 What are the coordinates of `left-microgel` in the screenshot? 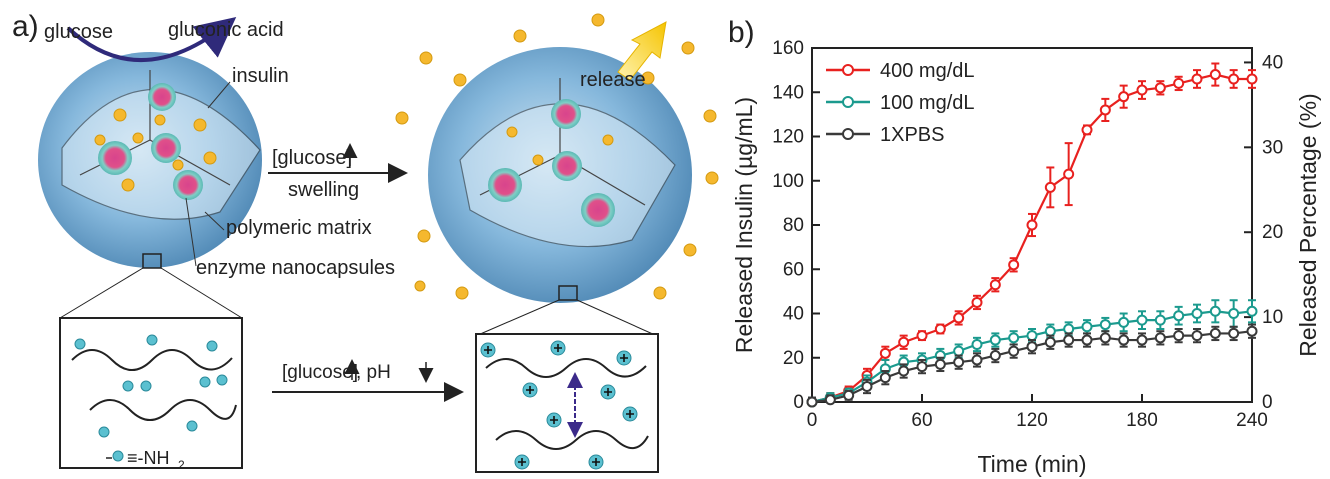 It's located at (150, 185).